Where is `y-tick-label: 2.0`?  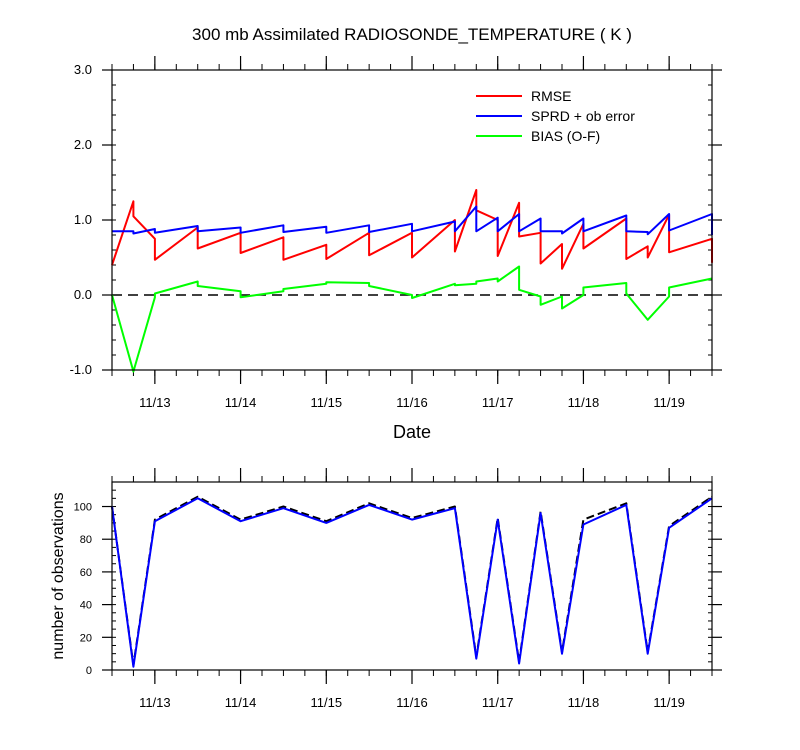
y-tick-label: 2.0 is located at coordinates (83, 144).